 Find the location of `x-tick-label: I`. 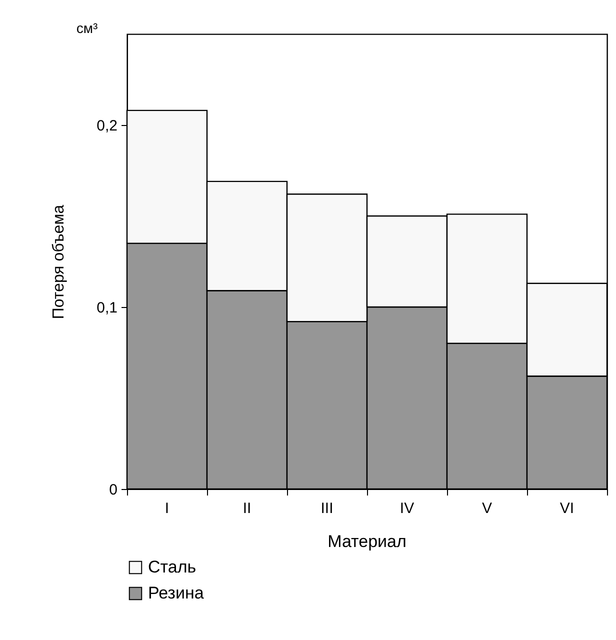

x-tick-label: I is located at coordinates (167, 508).